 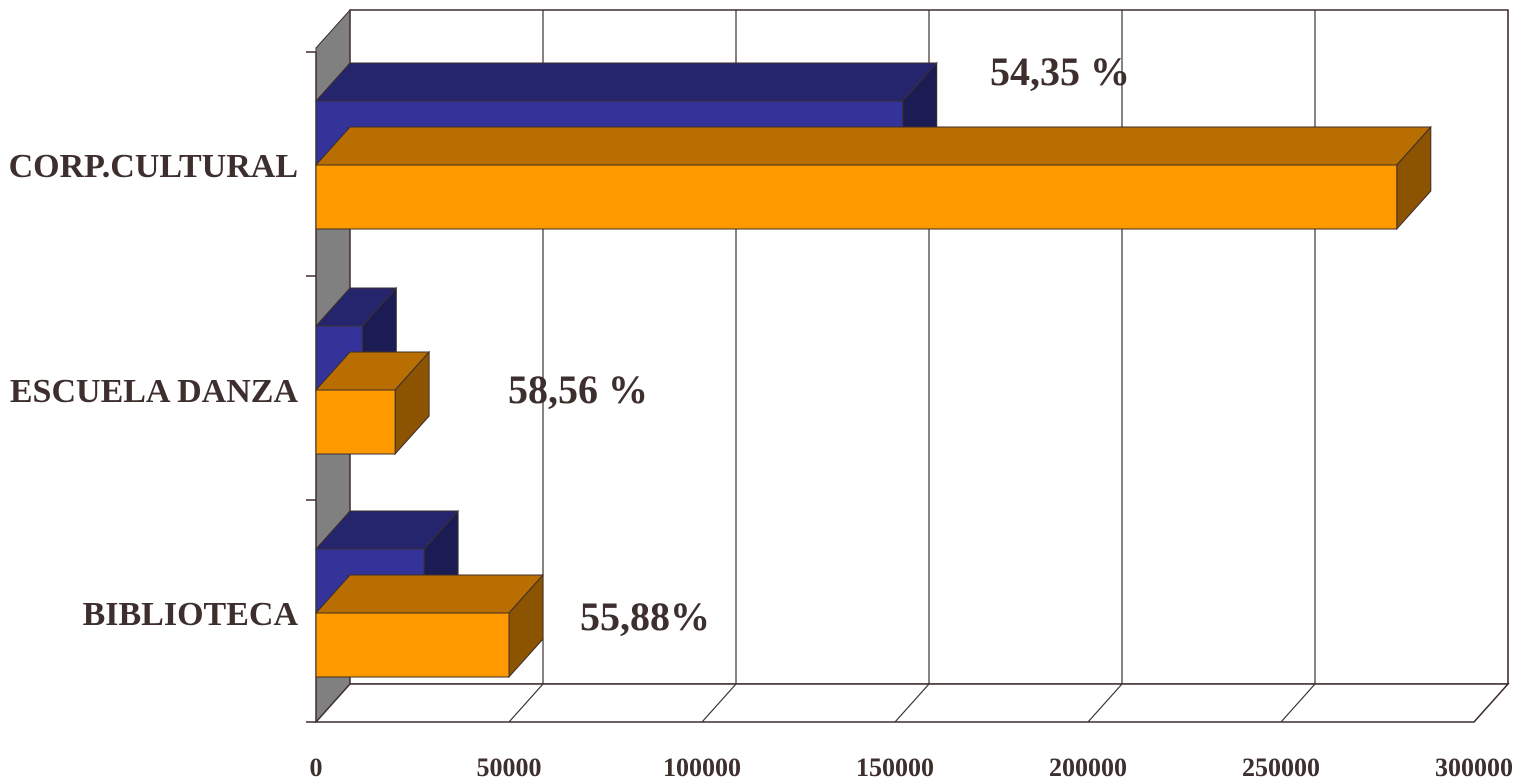 What do you see at coordinates (153, 166) in the screenshot?
I see `category-label: CORP.CULTURAL` at bounding box center [153, 166].